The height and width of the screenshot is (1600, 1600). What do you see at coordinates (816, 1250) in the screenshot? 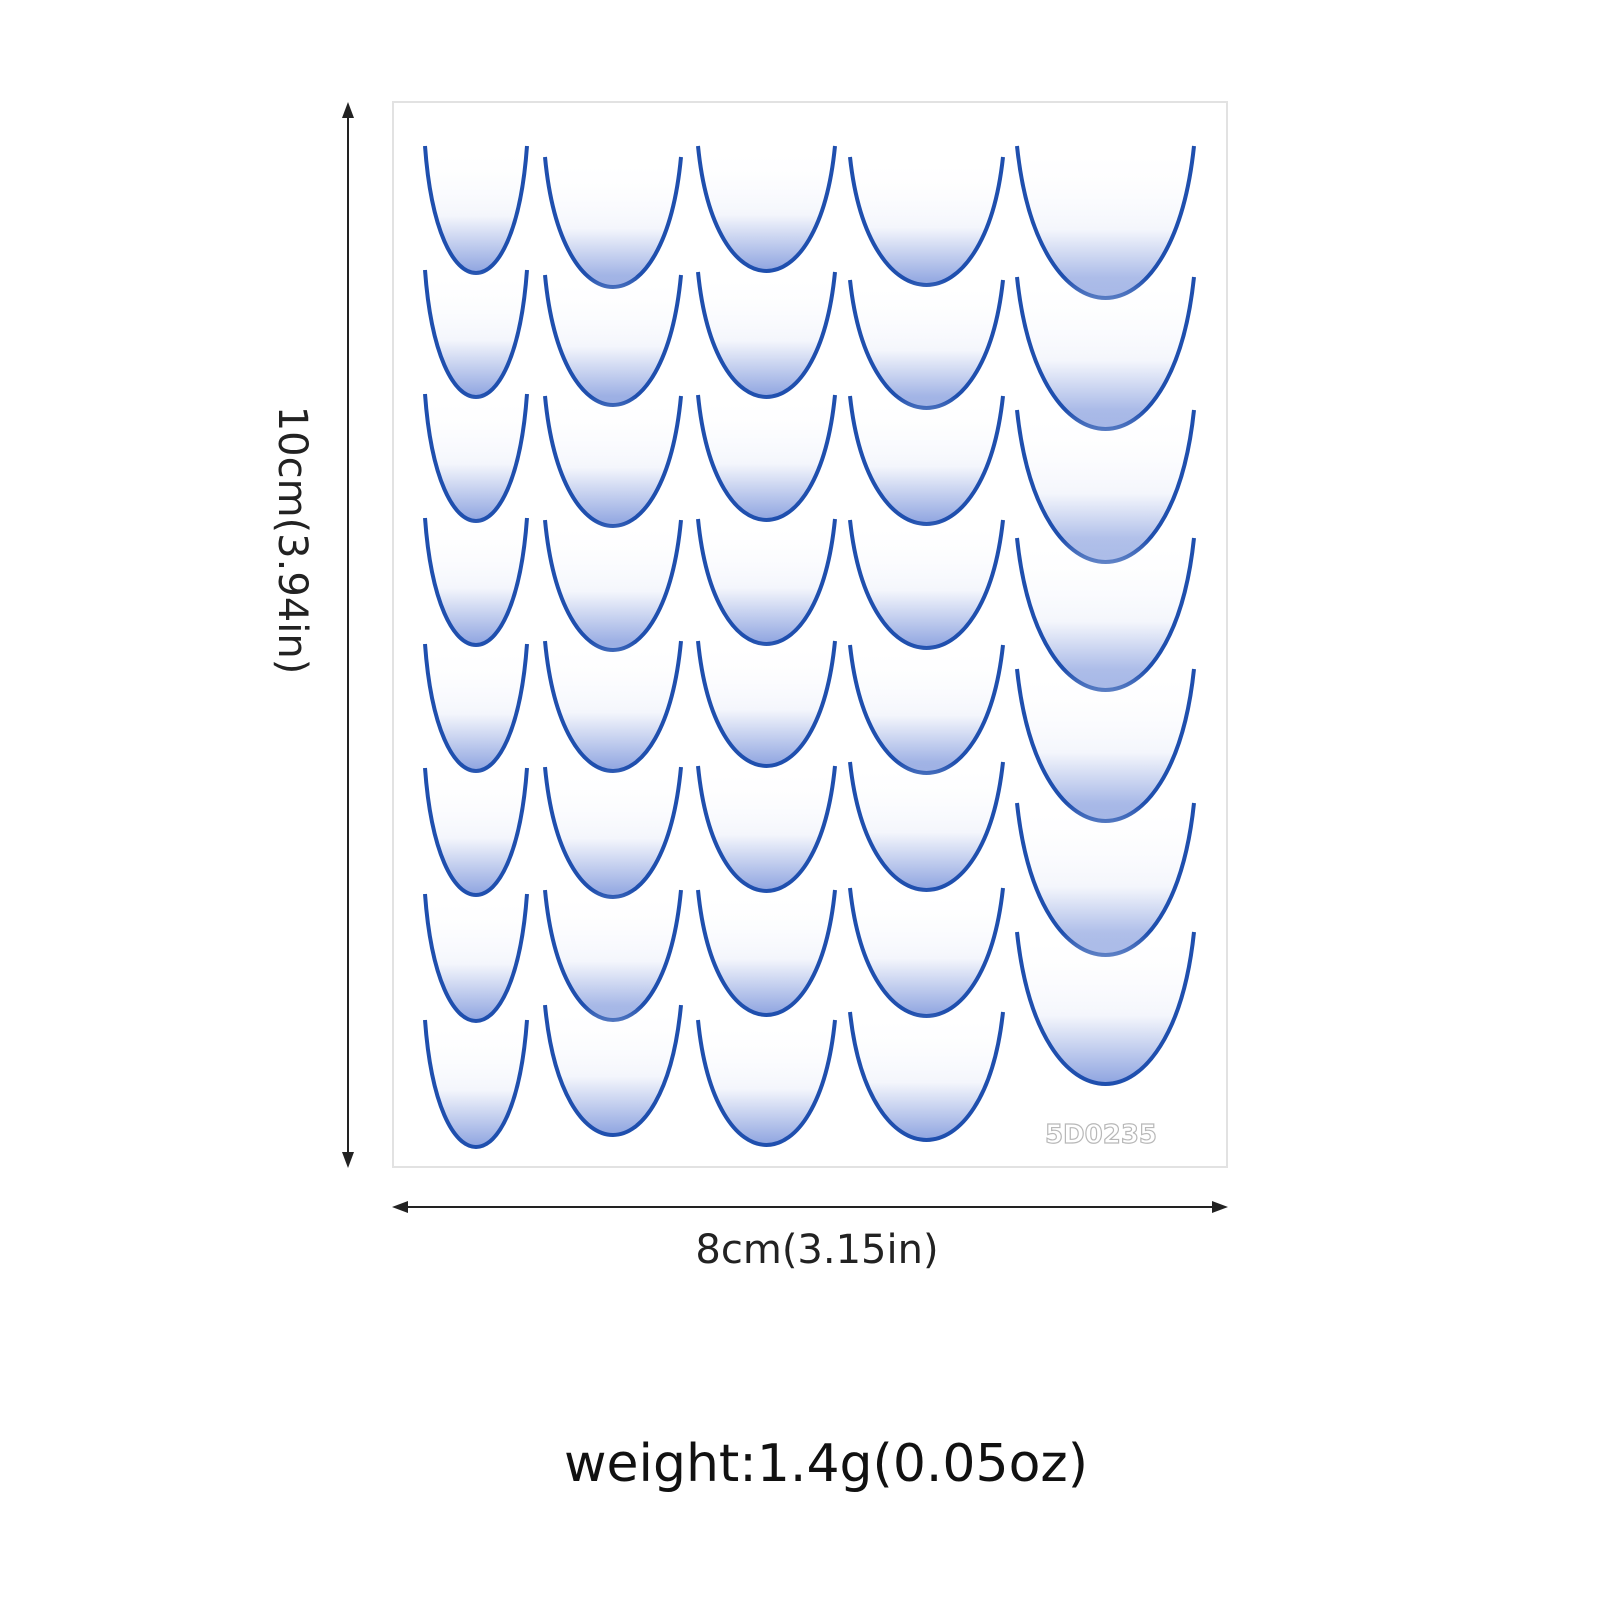
I see `width-label: 8cm(3.15in)` at bounding box center [816, 1250].